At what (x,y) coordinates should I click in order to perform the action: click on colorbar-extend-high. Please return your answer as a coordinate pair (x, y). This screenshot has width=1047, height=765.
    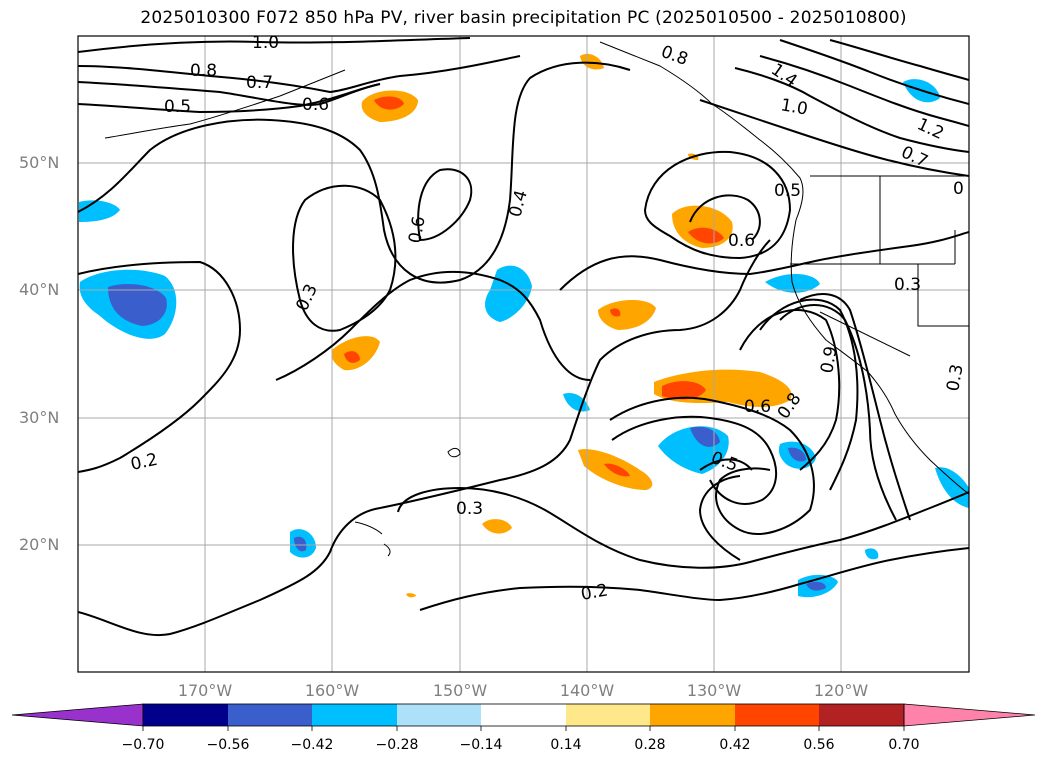
    Looking at the image, I should click on (969, 715).